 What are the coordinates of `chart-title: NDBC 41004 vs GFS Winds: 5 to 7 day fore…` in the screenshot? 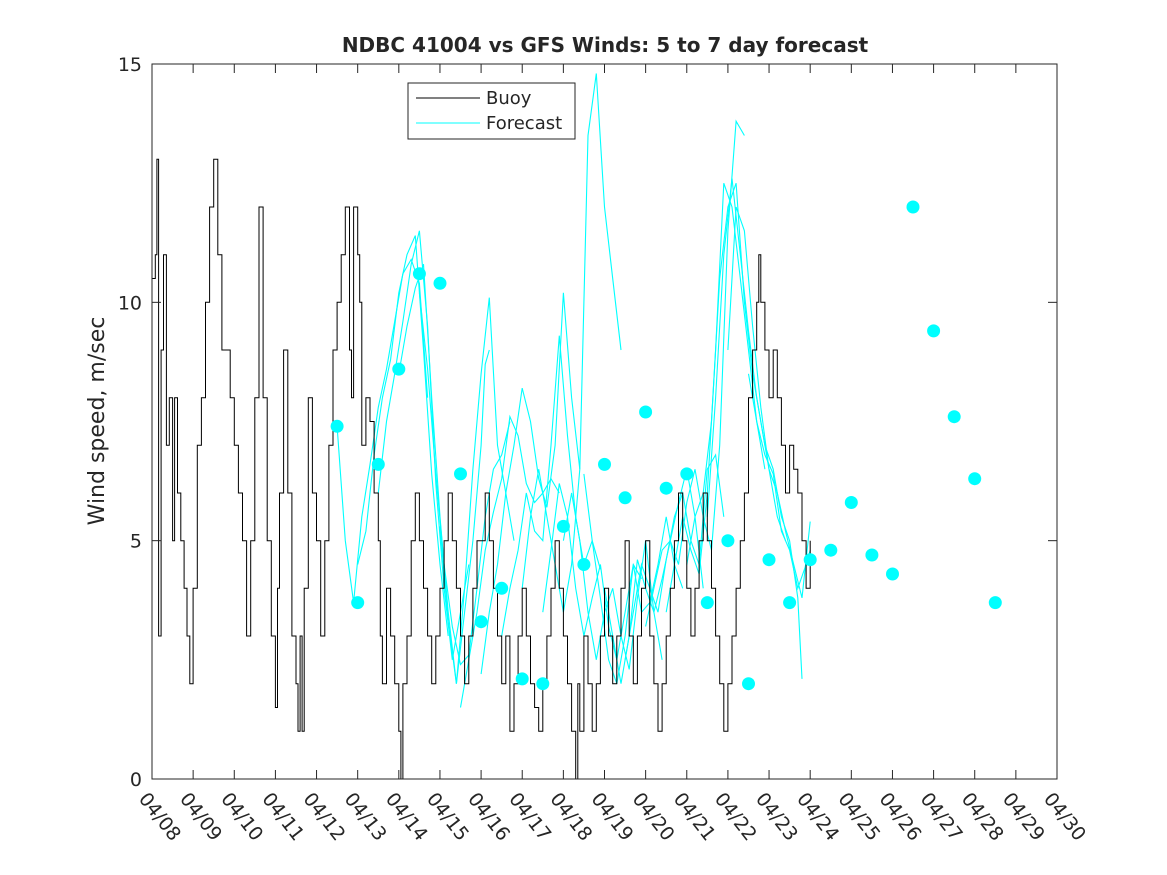 It's located at (605, 45).